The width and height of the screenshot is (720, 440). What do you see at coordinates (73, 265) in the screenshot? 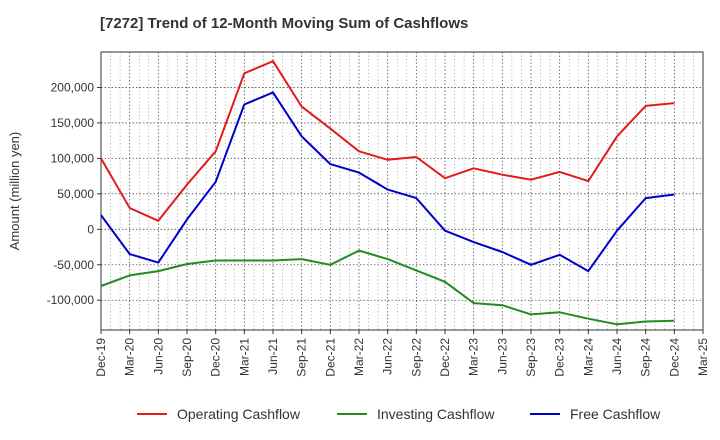
I see `y-tick-label: -50,000` at bounding box center [73, 265].